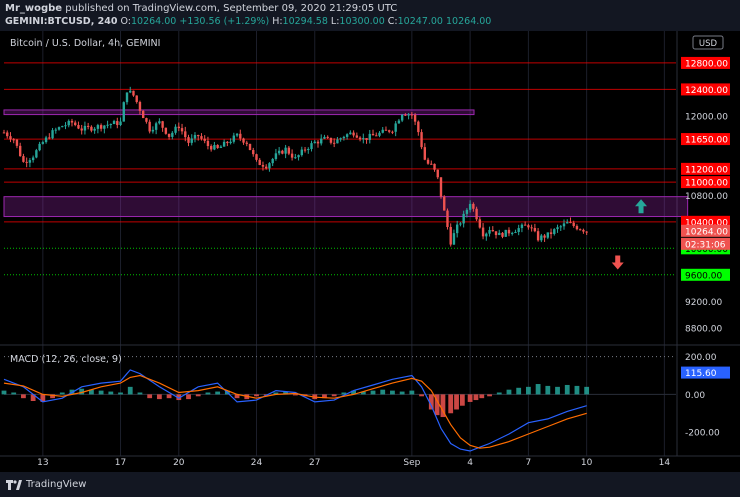  I want to click on y-tick-label: 11650.00, so click(706, 141).